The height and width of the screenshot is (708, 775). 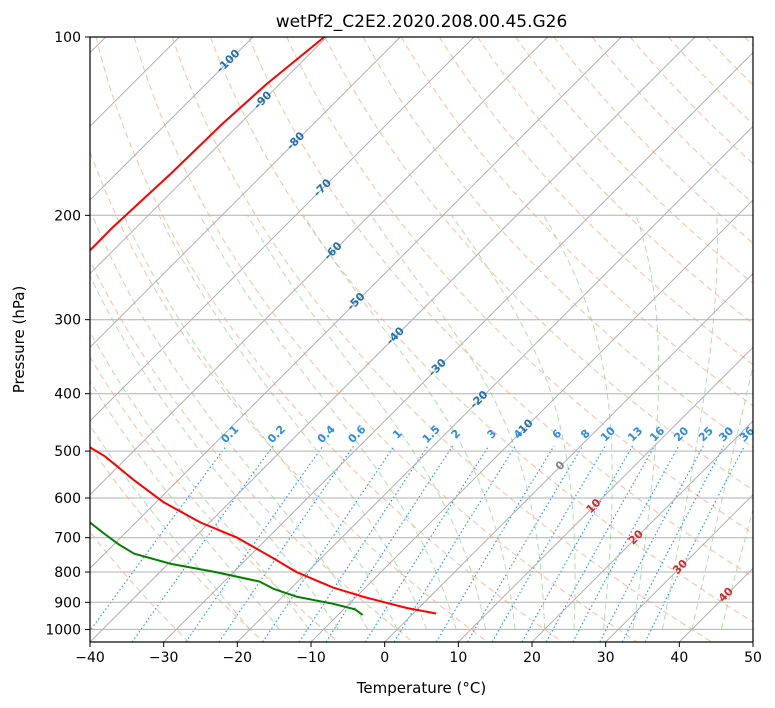 What do you see at coordinates (384, 658) in the screenshot?
I see `x-tick-label: 0` at bounding box center [384, 658].